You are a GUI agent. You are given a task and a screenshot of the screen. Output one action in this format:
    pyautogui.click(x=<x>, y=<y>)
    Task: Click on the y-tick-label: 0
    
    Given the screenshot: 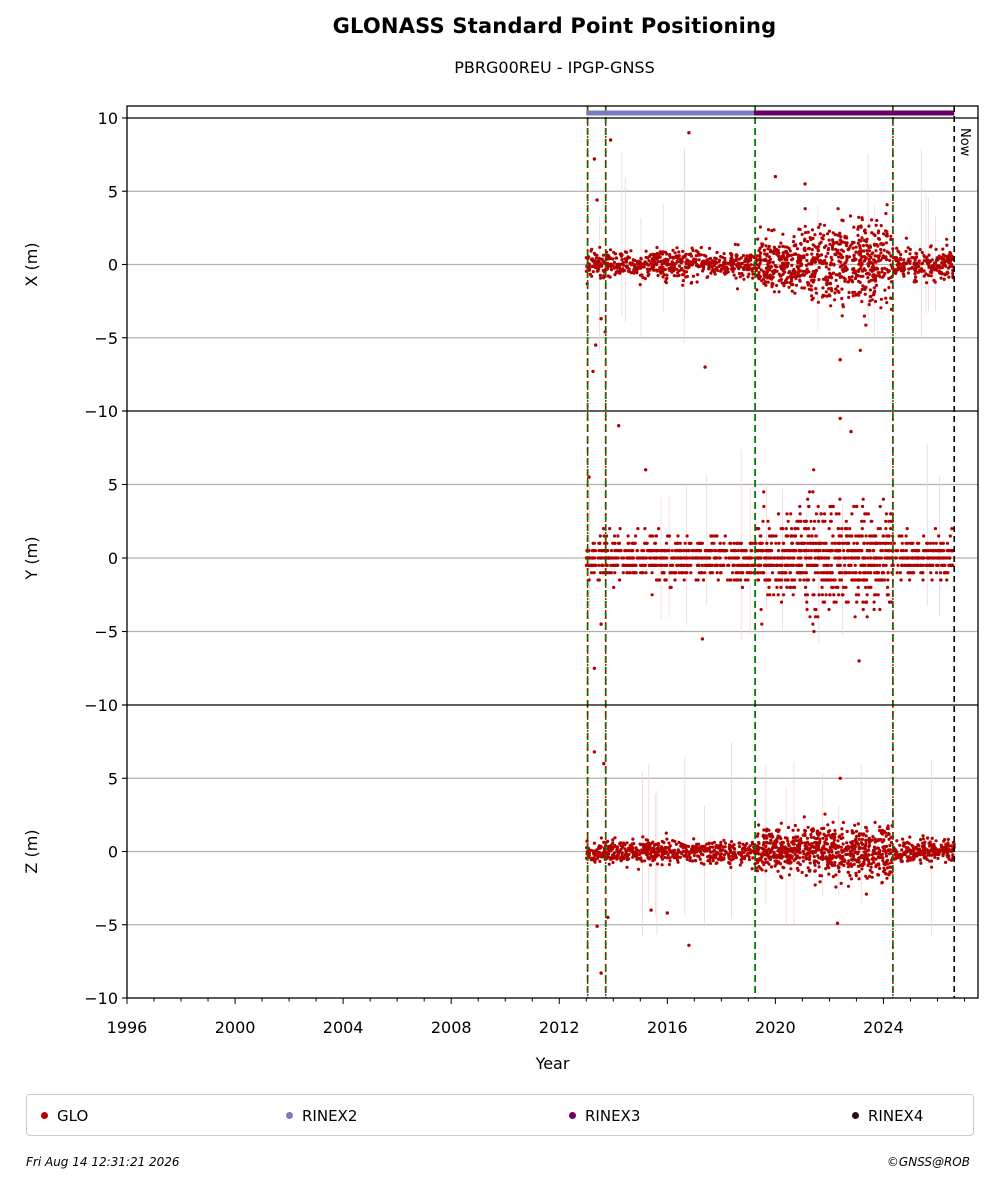 What is the action you would take?
    pyautogui.click(x=113, y=852)
    